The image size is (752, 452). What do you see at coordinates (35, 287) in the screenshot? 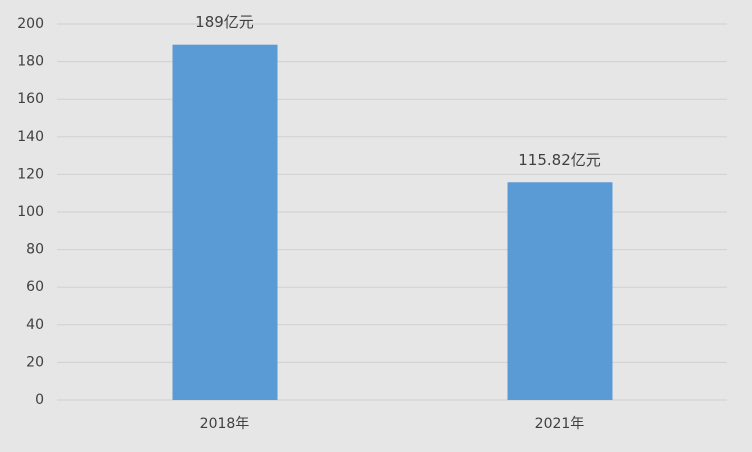
I see `y-tick-label: 60` at bounding box center [35, 287].